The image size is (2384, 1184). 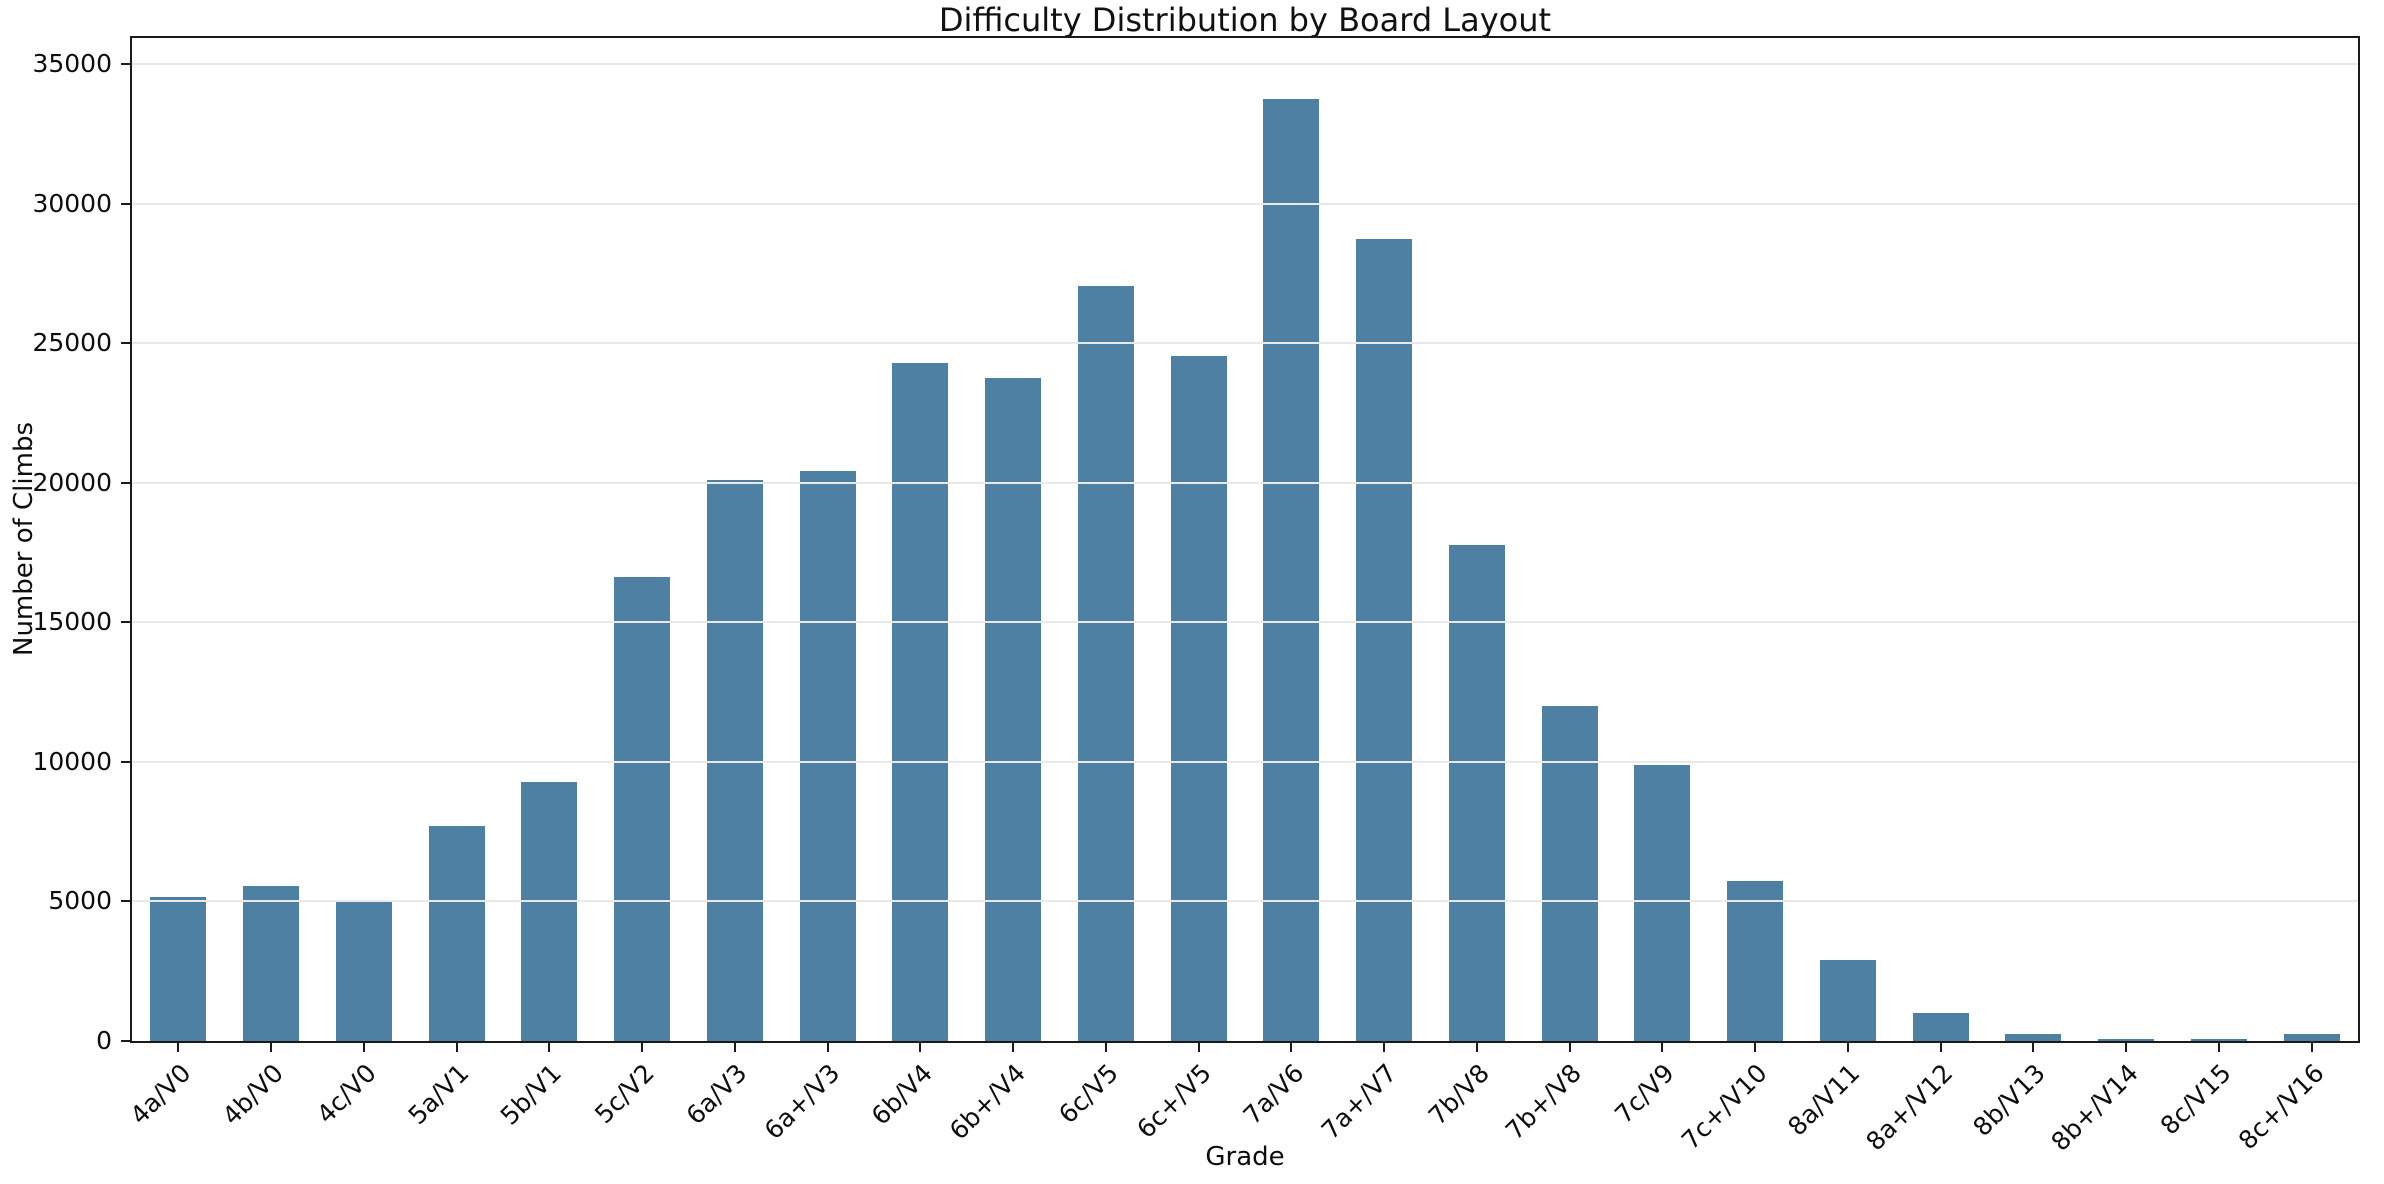 What do you see at coordinates (1198, 698) in the screenshot?
I see `bar-6c--v5` at bounding box center [1198, 698].